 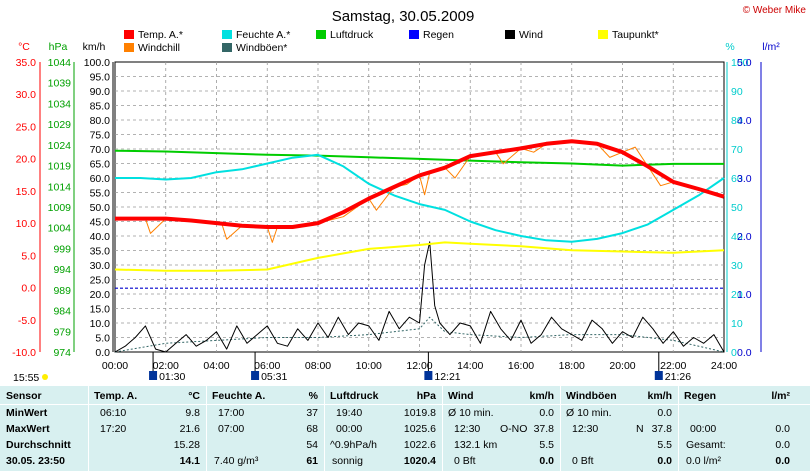 What do you see at coordinates (438, 35) in the screenshot?
I see `legend-label: Regen` at bounding box center [438, 35].